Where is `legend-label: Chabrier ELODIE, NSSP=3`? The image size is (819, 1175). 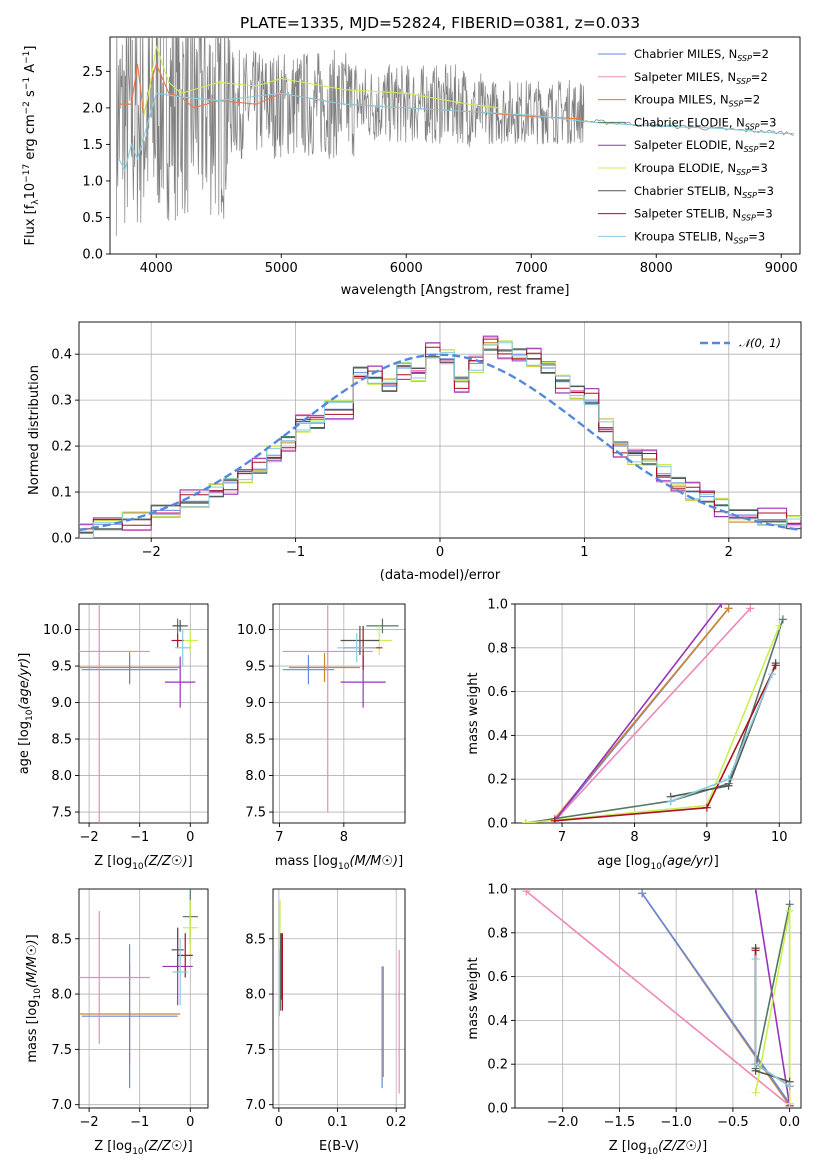
legend-label: Chabrier ELODIE, NSSP=3 is located at coordinates (705, 123).